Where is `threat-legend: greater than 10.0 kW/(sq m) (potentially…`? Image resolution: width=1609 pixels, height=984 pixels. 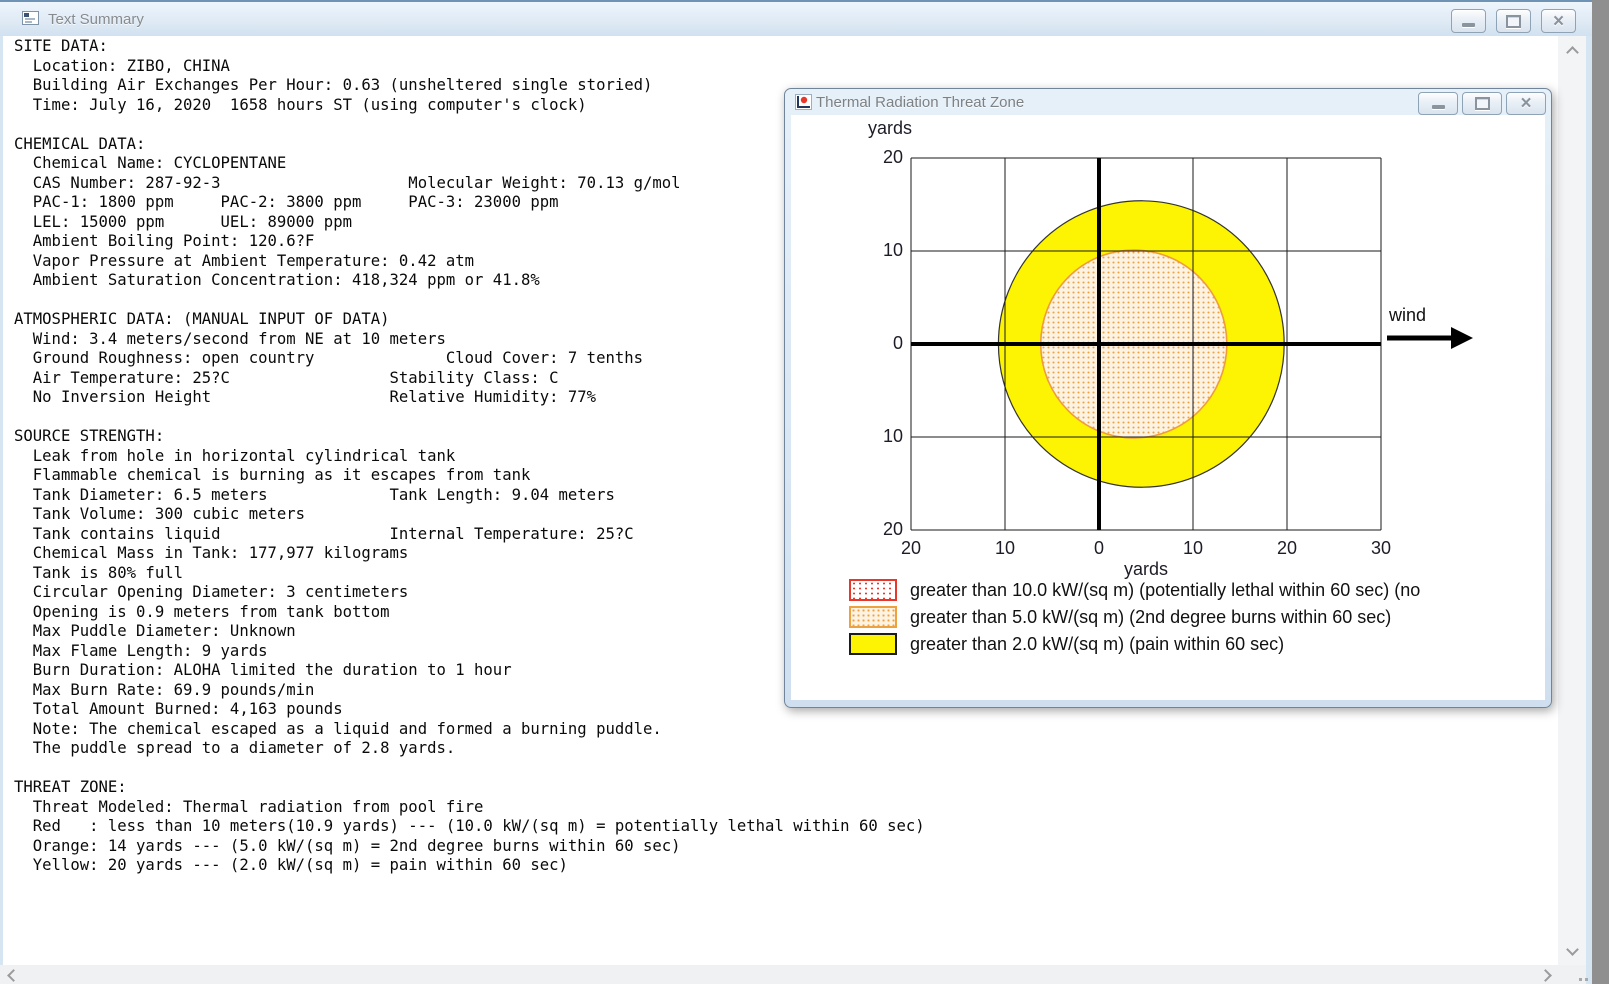 threat-legend: greater than 10.0 kW/(sq m) (potentially… is located at coordinates (1196, 619).